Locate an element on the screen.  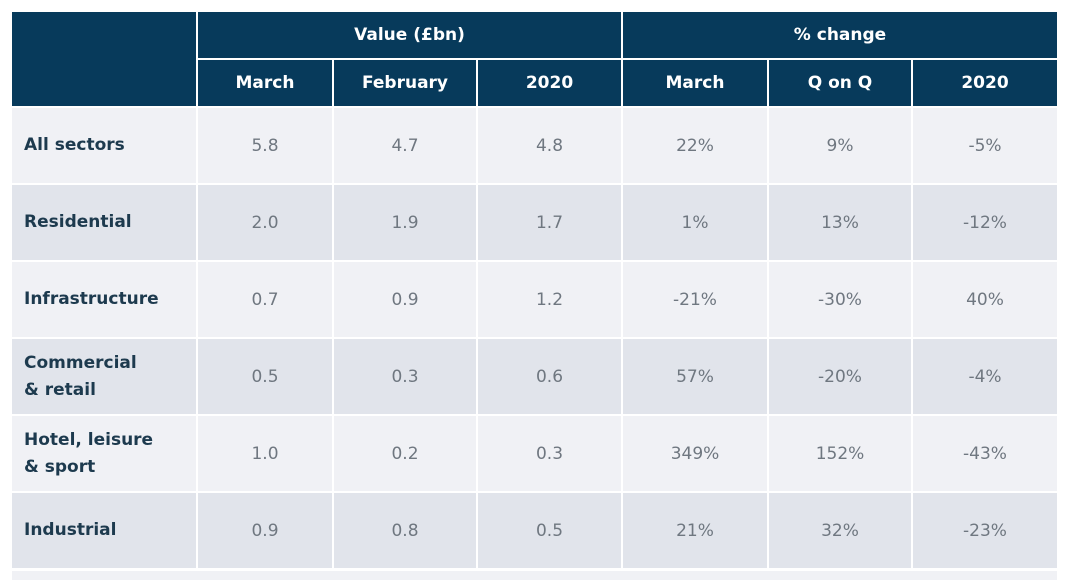
row-label: Residential is located at coordinates (104, 222).